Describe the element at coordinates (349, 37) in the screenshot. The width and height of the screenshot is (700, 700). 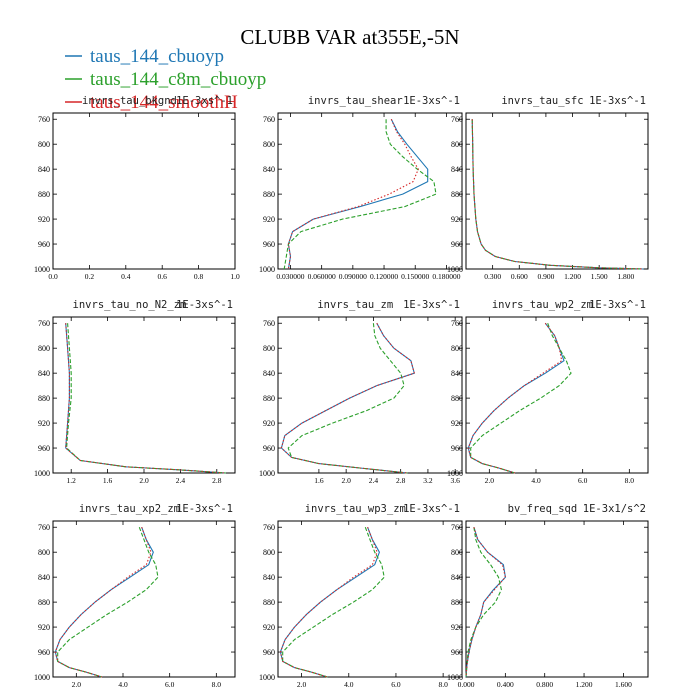
I see `figure-title: CLUBB VAR at355E,-5N` at that location.